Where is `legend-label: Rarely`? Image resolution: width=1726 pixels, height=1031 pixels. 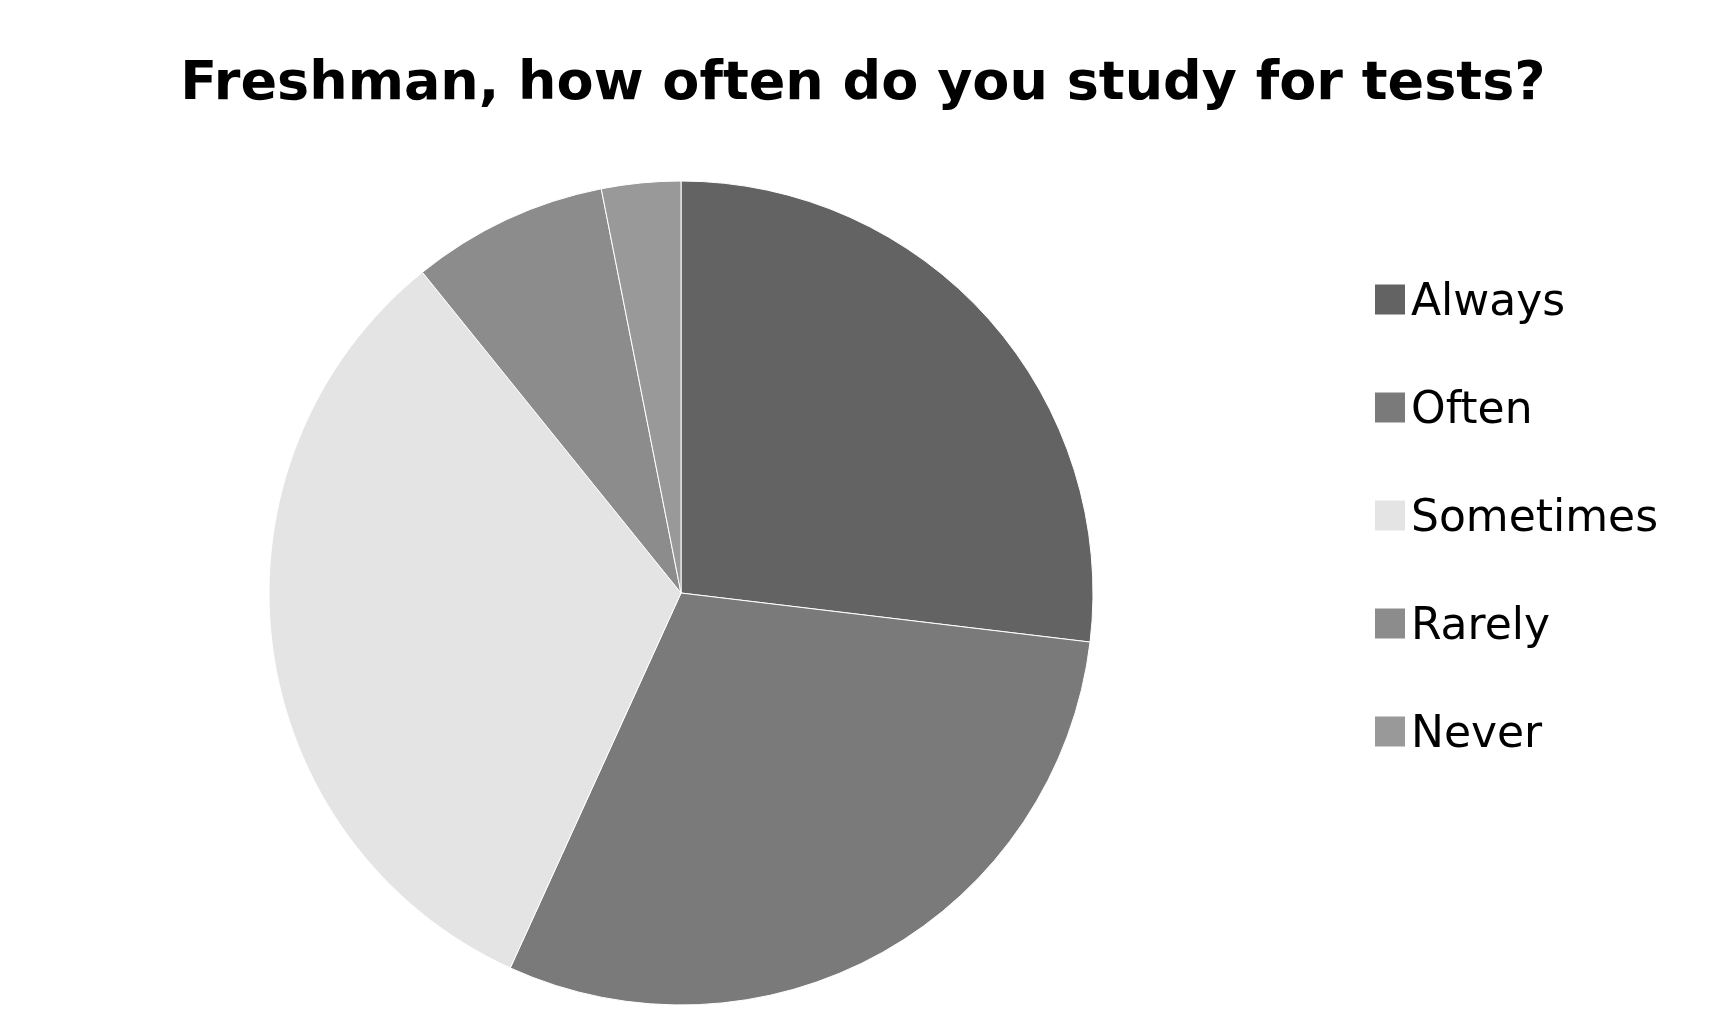 legend-label: Rarely is located at coordinates (1481, 623).